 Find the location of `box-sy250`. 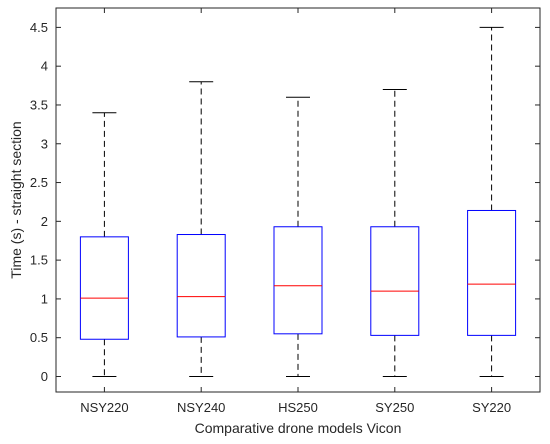

box-sy250 is located at coordinates (395, 232).